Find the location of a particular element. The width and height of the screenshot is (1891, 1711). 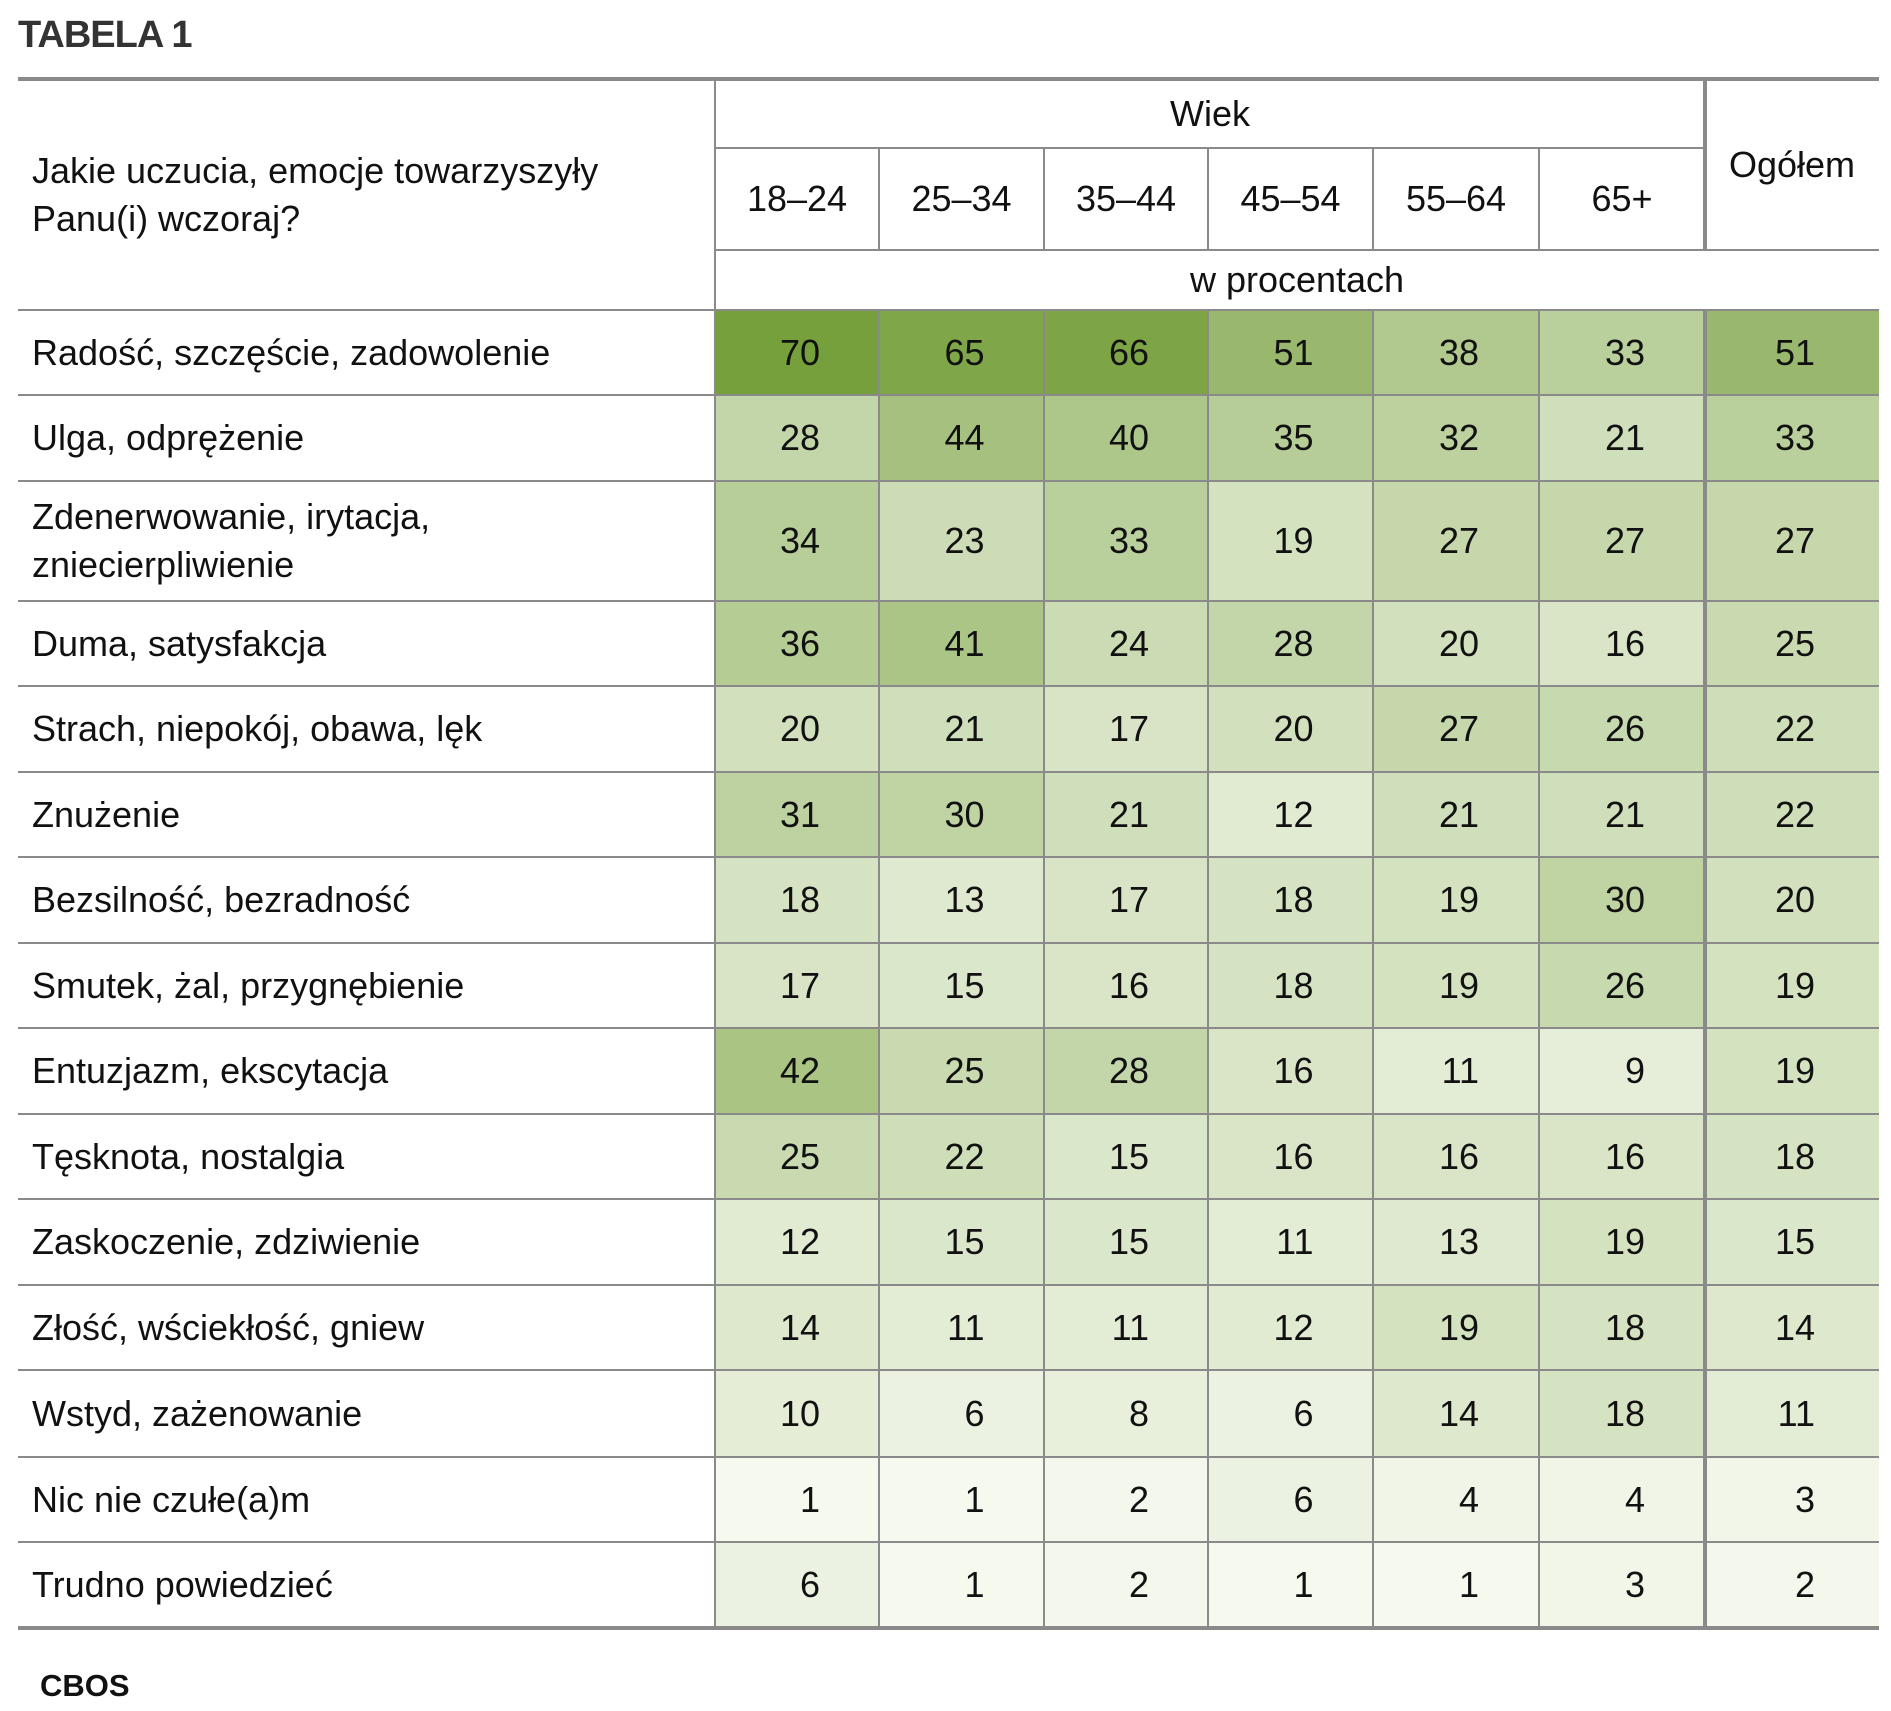

total-cell: 25 is located at coordinates (1792, 643).